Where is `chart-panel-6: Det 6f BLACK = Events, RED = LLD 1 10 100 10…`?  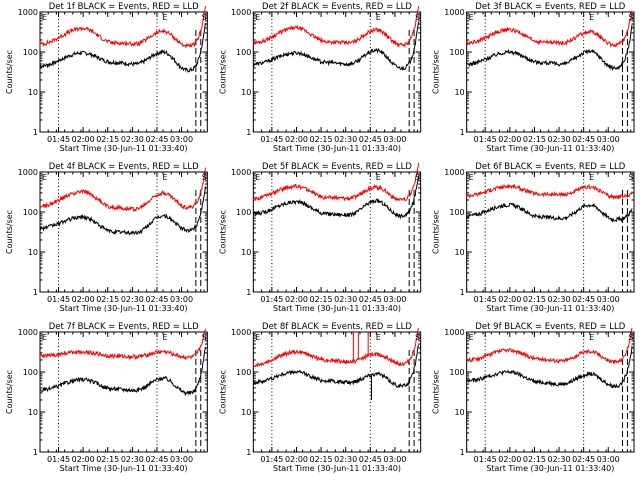
chart-panel-6: Det 6f BLACK = Events, RED = LLD 1 10 100 10… is located at coordinates (533, 237).